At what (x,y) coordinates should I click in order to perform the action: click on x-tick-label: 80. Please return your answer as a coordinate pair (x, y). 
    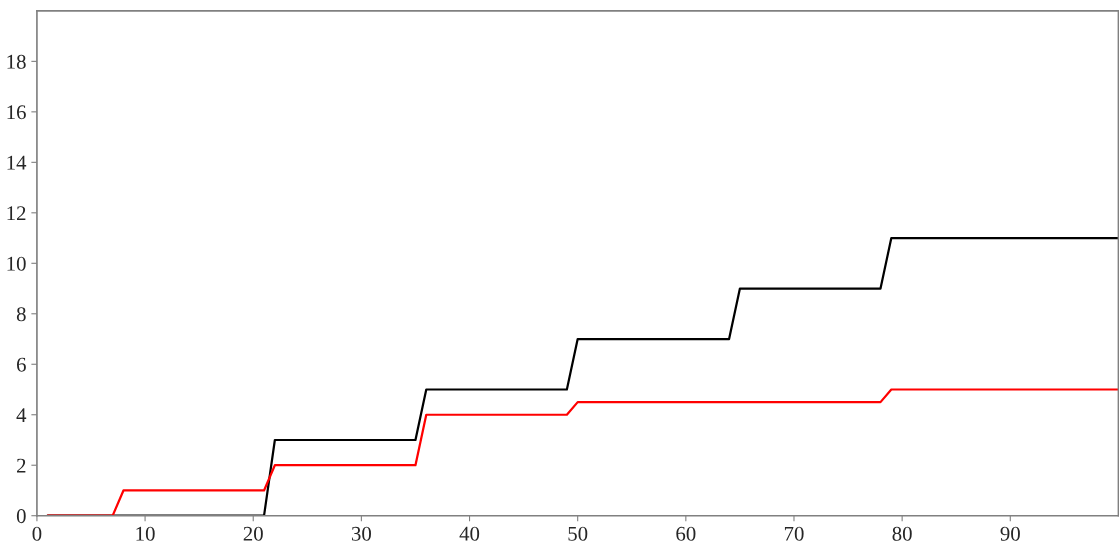
    Looking at the image, I should click on (902, 533).